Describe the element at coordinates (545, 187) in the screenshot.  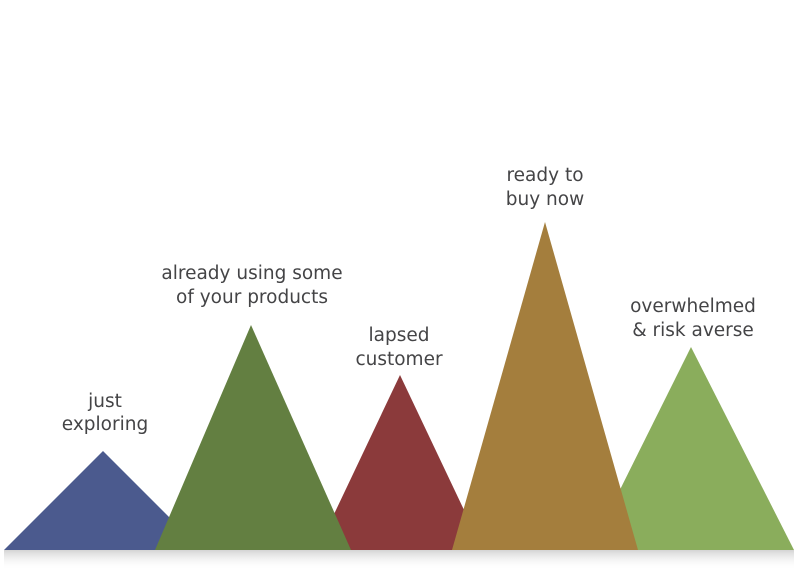
I see `label-ready-to-buy: ready to buy now` at that location.